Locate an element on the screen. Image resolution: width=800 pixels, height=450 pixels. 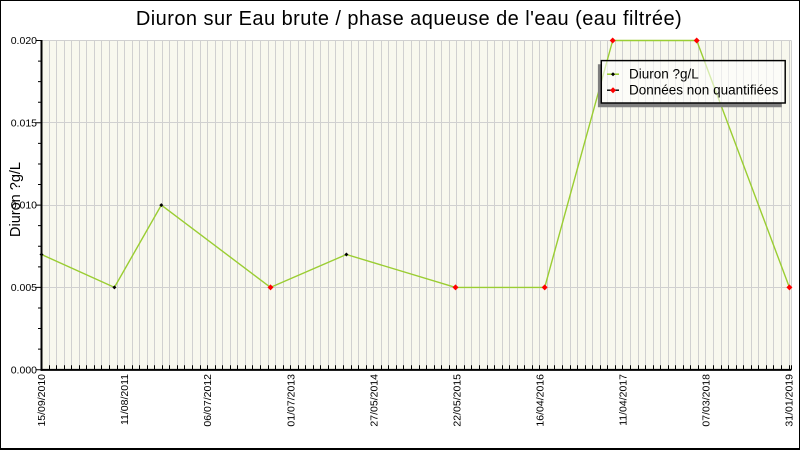
svg-text: 11/08/2011 is located at coordinates (125, 399).